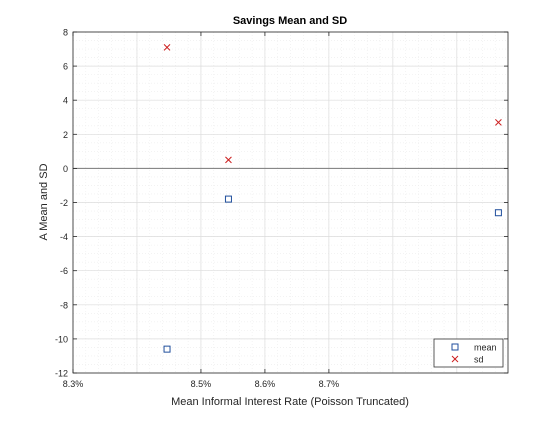 The image size is (560, 425). I want to click on y-tick-label: 8, so click(65, 33).